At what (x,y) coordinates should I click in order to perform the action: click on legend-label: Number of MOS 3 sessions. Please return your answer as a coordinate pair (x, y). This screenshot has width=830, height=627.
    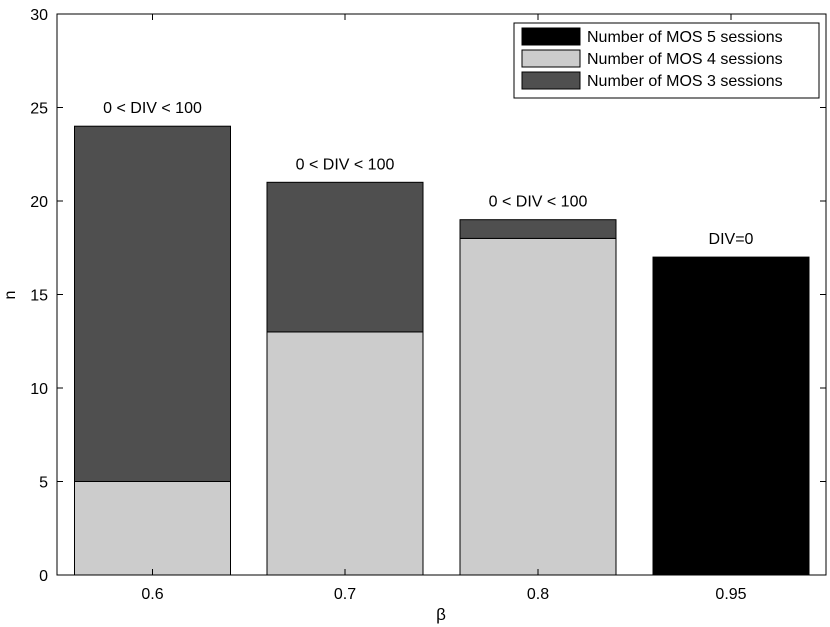
    Looking at the image, I should click on (685, 81).